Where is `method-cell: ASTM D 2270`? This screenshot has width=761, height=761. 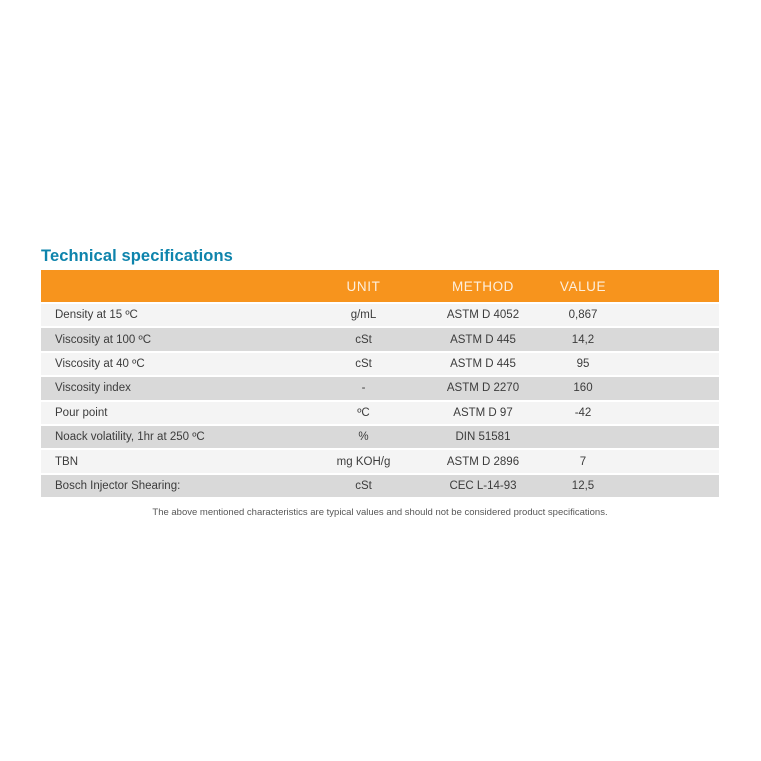
method-cell: ASTM D 2270 is located at coordinates (483, 388).